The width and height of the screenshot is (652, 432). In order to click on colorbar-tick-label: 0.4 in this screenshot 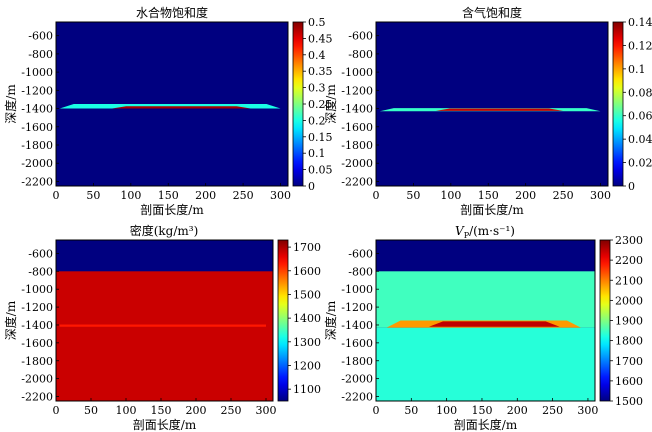, I will do `click(317, 55)`.